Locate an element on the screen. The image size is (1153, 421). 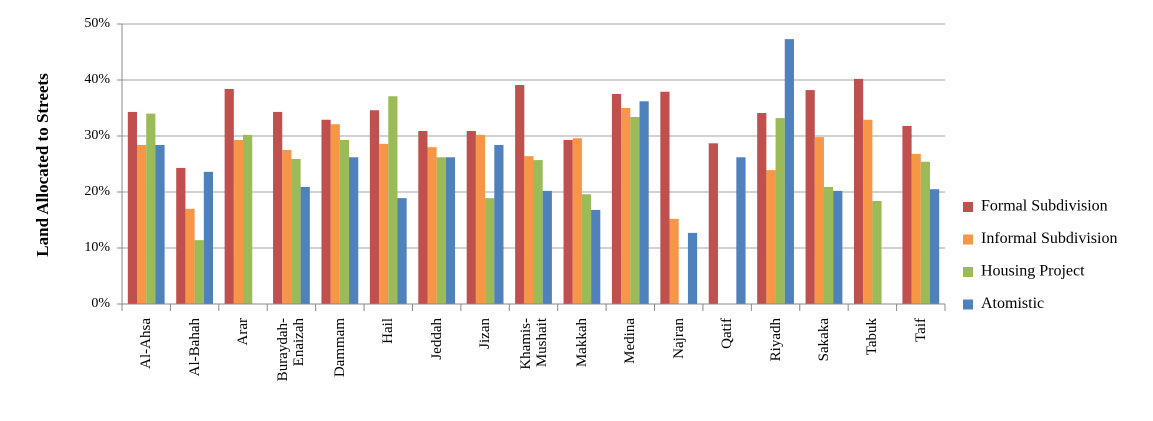
x-tick-label: Medina is located at coordinates (630, 341).